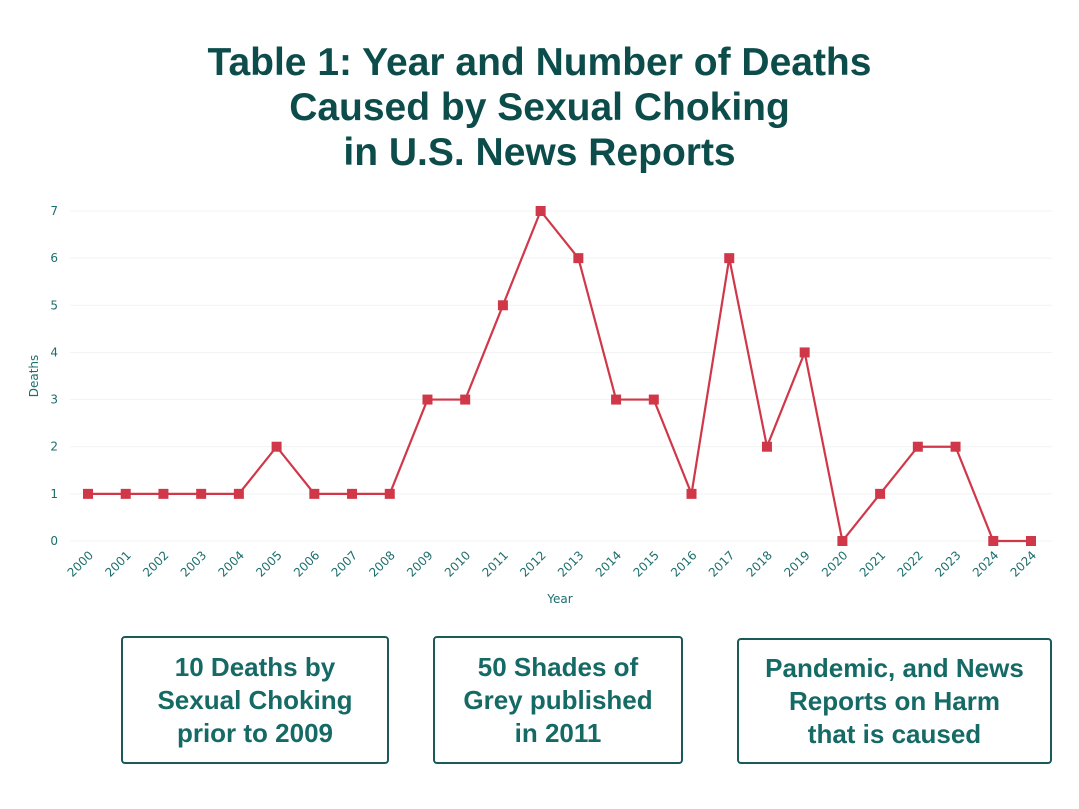  Describe the element at coordinates (54, 400) in the screenshot. I see `y-tick-label: 3` at that location.